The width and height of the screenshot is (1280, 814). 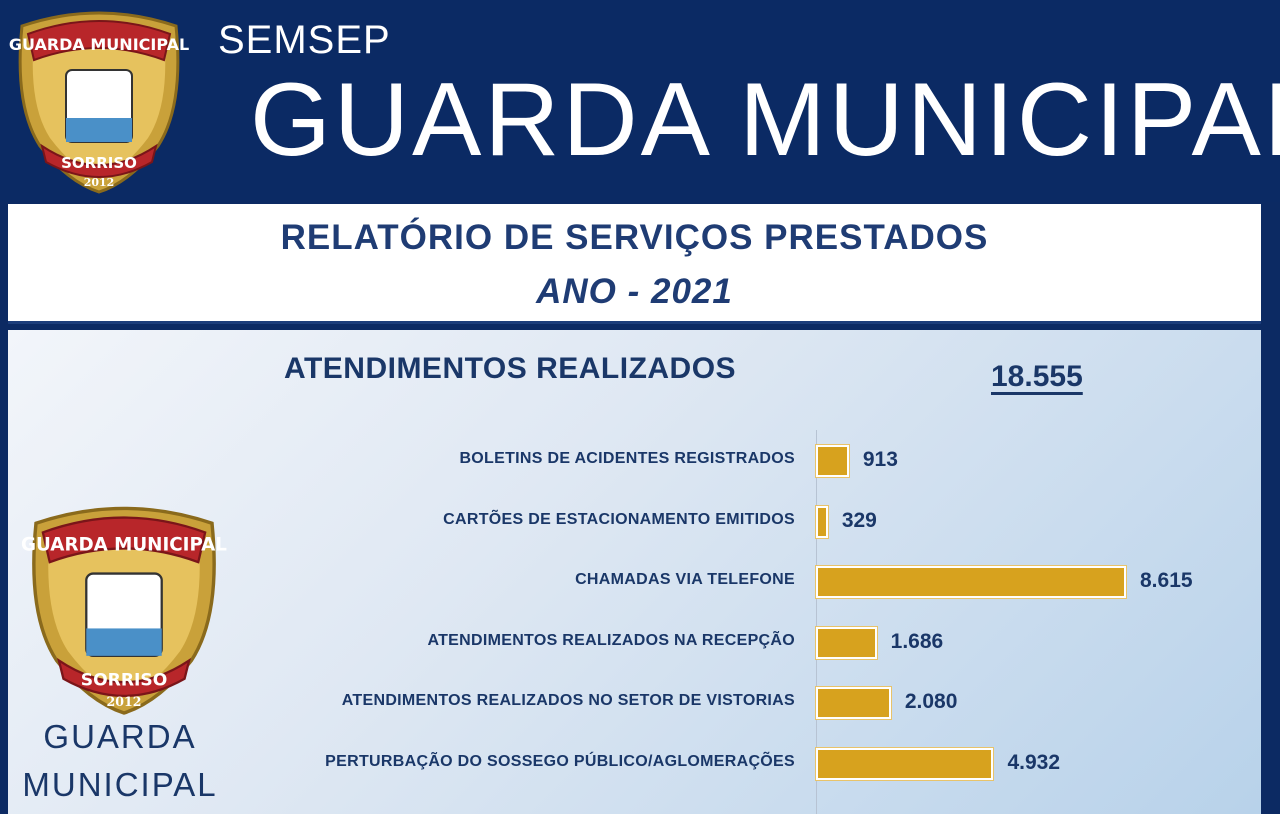 What do you see at coordinates (124, 609) in the screenshot?
I see `guarda-municipal-badge-side: GUARDA MUNICIPAL SORRISO 2012` at bounding box center [124, 609].